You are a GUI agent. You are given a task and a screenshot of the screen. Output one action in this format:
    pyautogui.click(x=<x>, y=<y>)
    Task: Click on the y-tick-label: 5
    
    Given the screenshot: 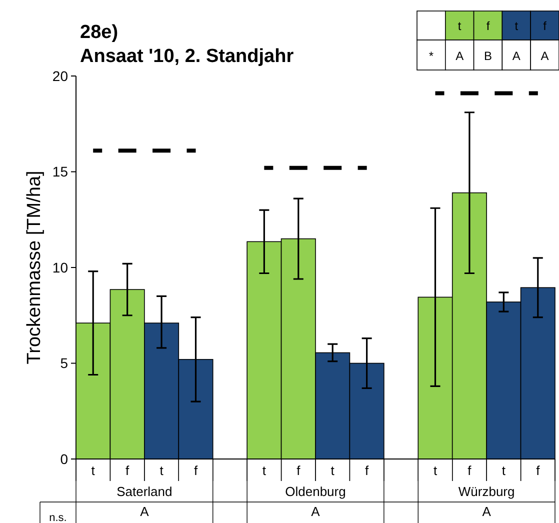 What is the action you would take?
    pyautogui.click(x=64, y=363)
    